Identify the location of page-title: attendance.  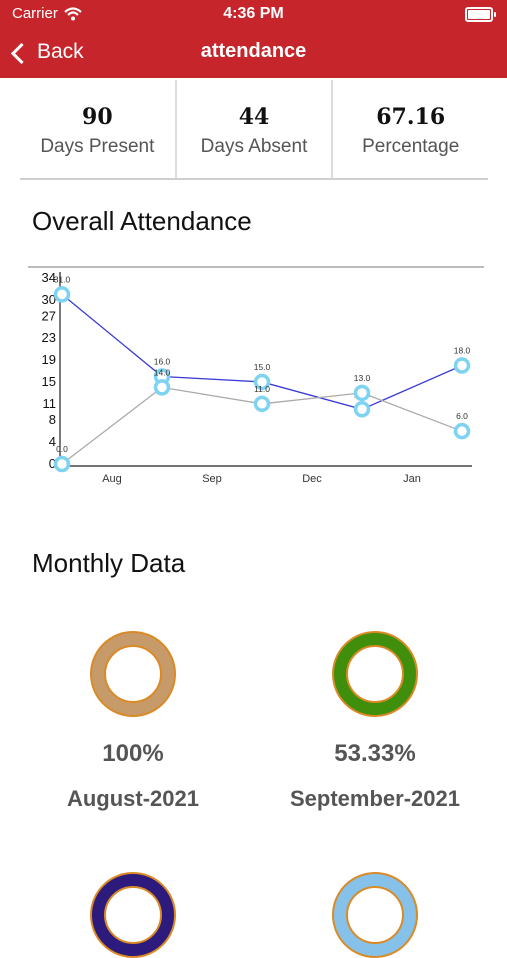
(253, 51).